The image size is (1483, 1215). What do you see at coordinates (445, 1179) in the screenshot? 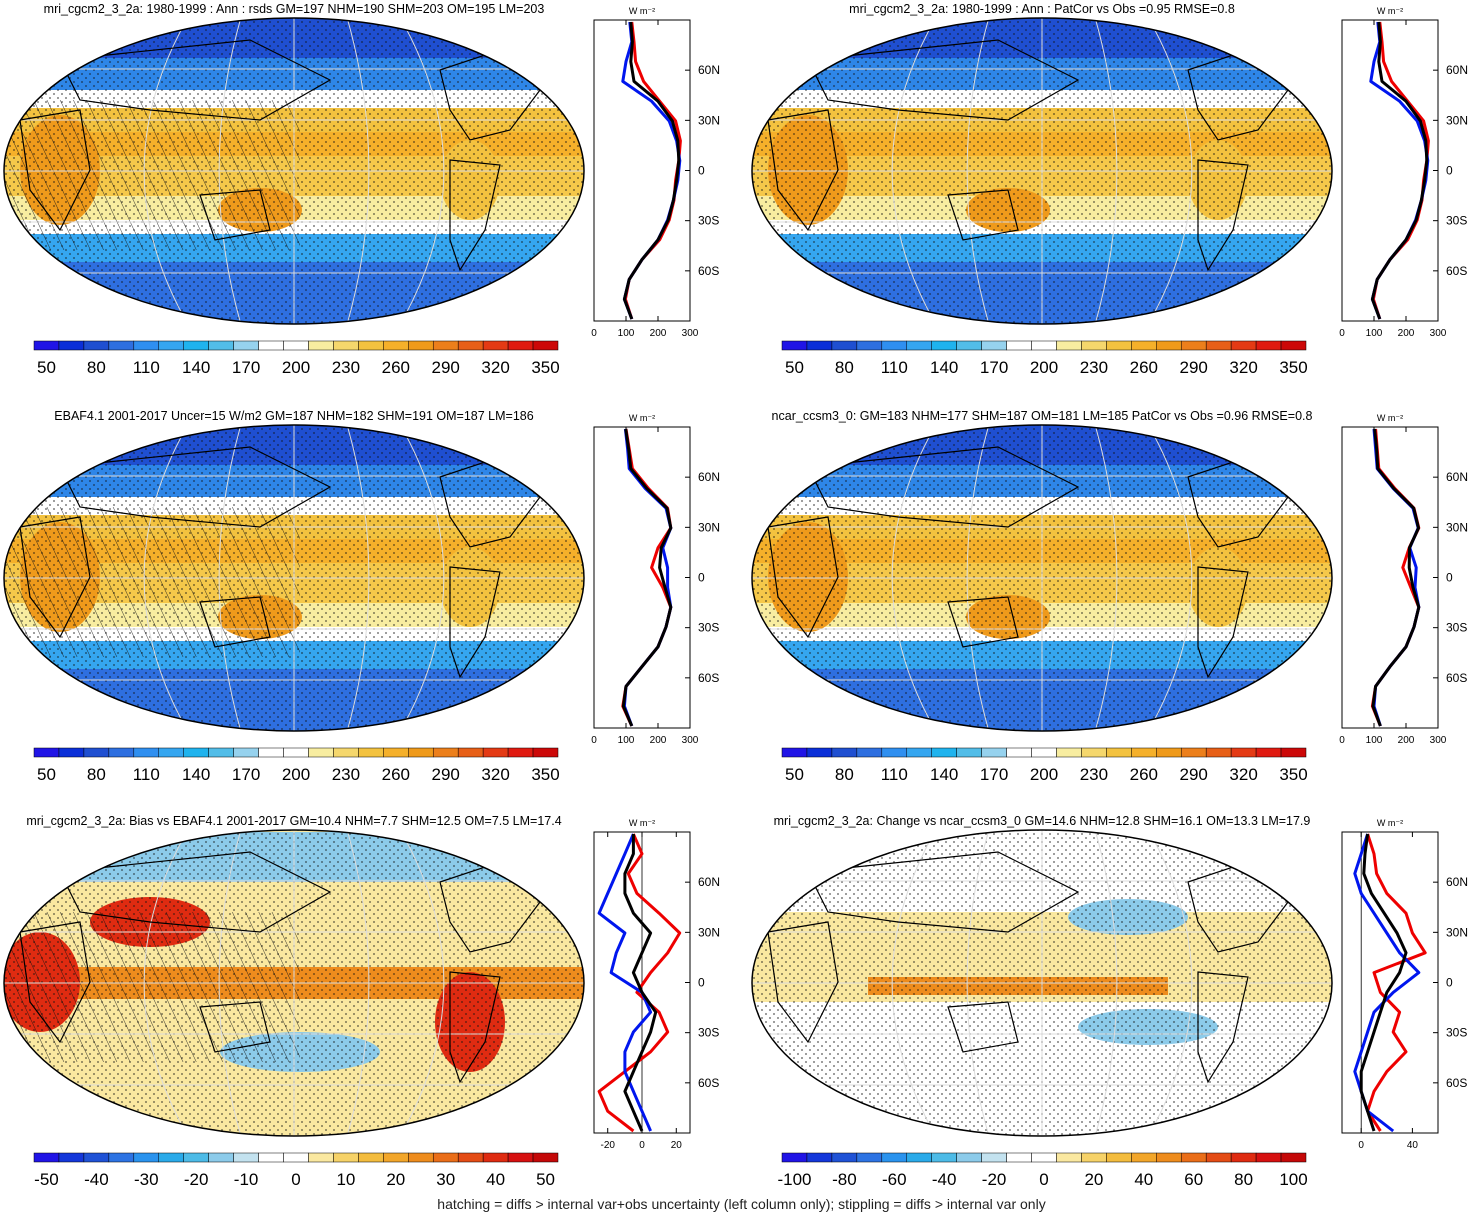
I see `colorbar-label: 30` at bounding box center [445, 1179].